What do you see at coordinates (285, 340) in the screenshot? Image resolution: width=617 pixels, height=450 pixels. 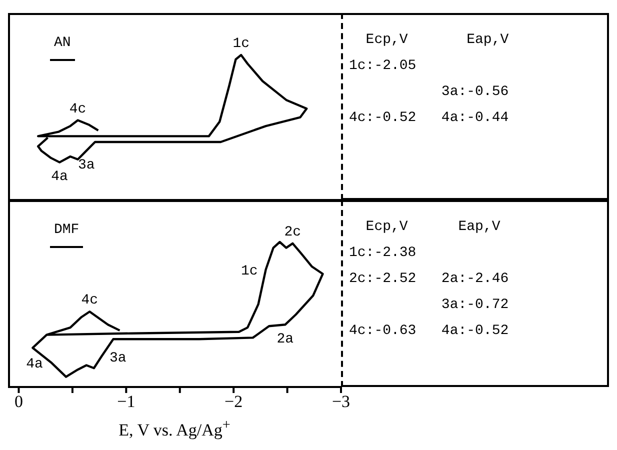 I see `annotation: 2a` at bounding box center [285, 340].